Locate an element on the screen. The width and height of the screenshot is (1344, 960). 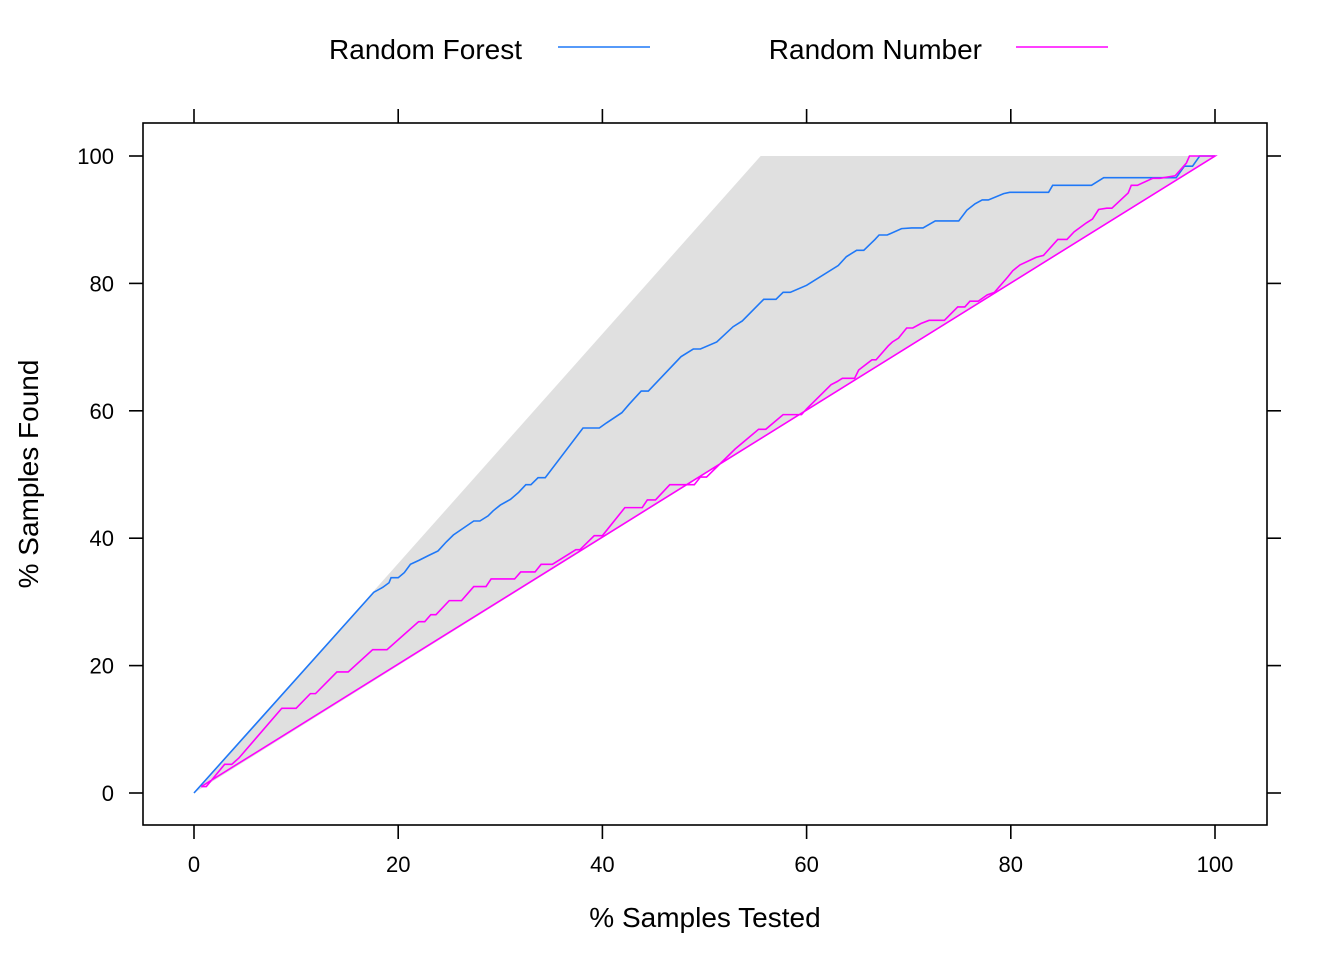
legend-label-random-forest: Random Forest is located at coordinates (425, 49).